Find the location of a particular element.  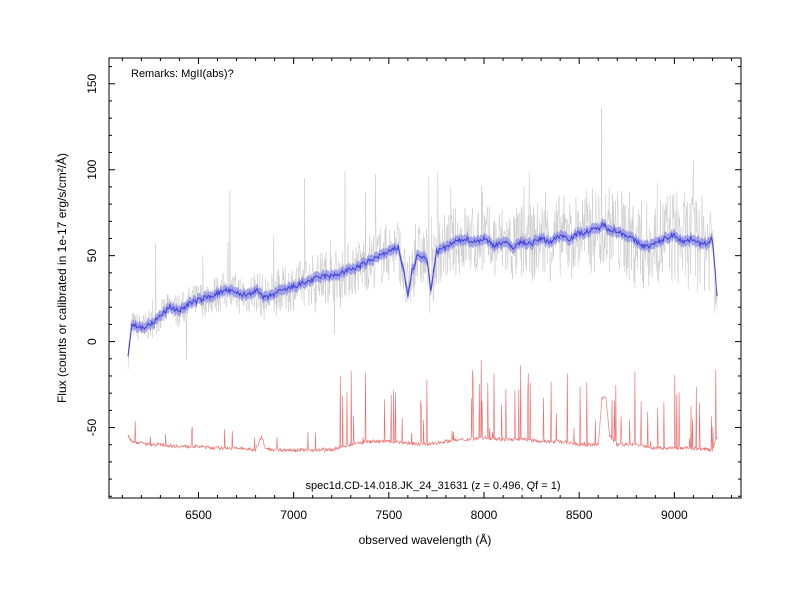

x-tick-label: 9000 is located at coordinates (674, 515).